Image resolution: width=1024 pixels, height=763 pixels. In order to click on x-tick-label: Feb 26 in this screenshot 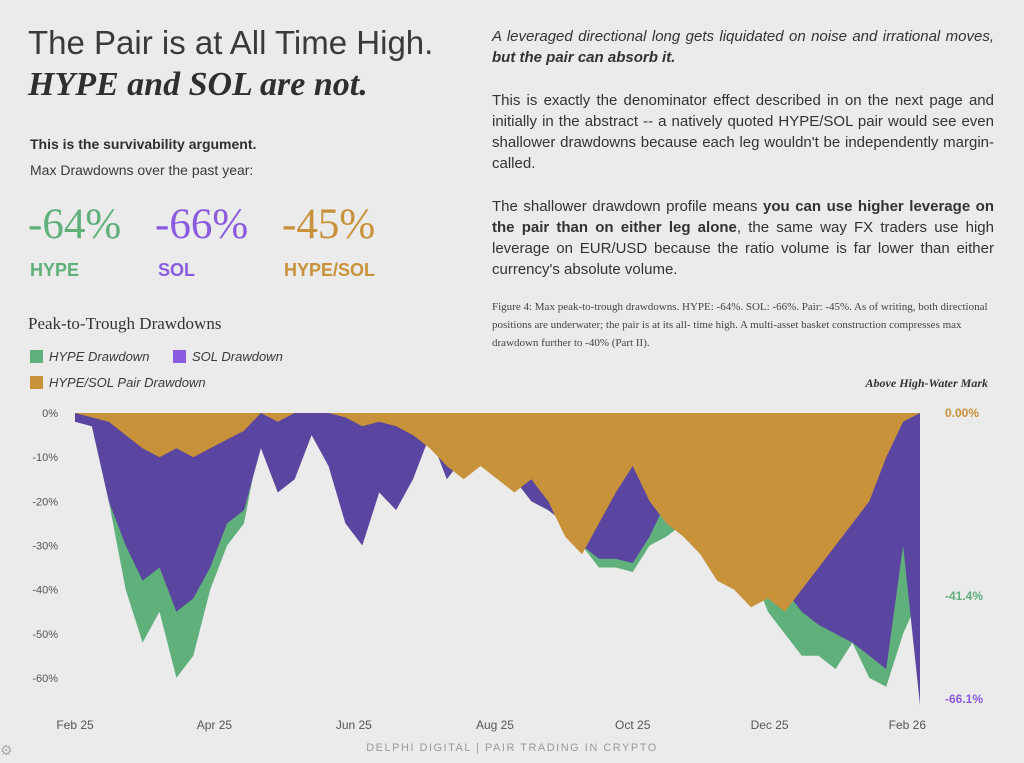, I will do `click(908, 725)`.